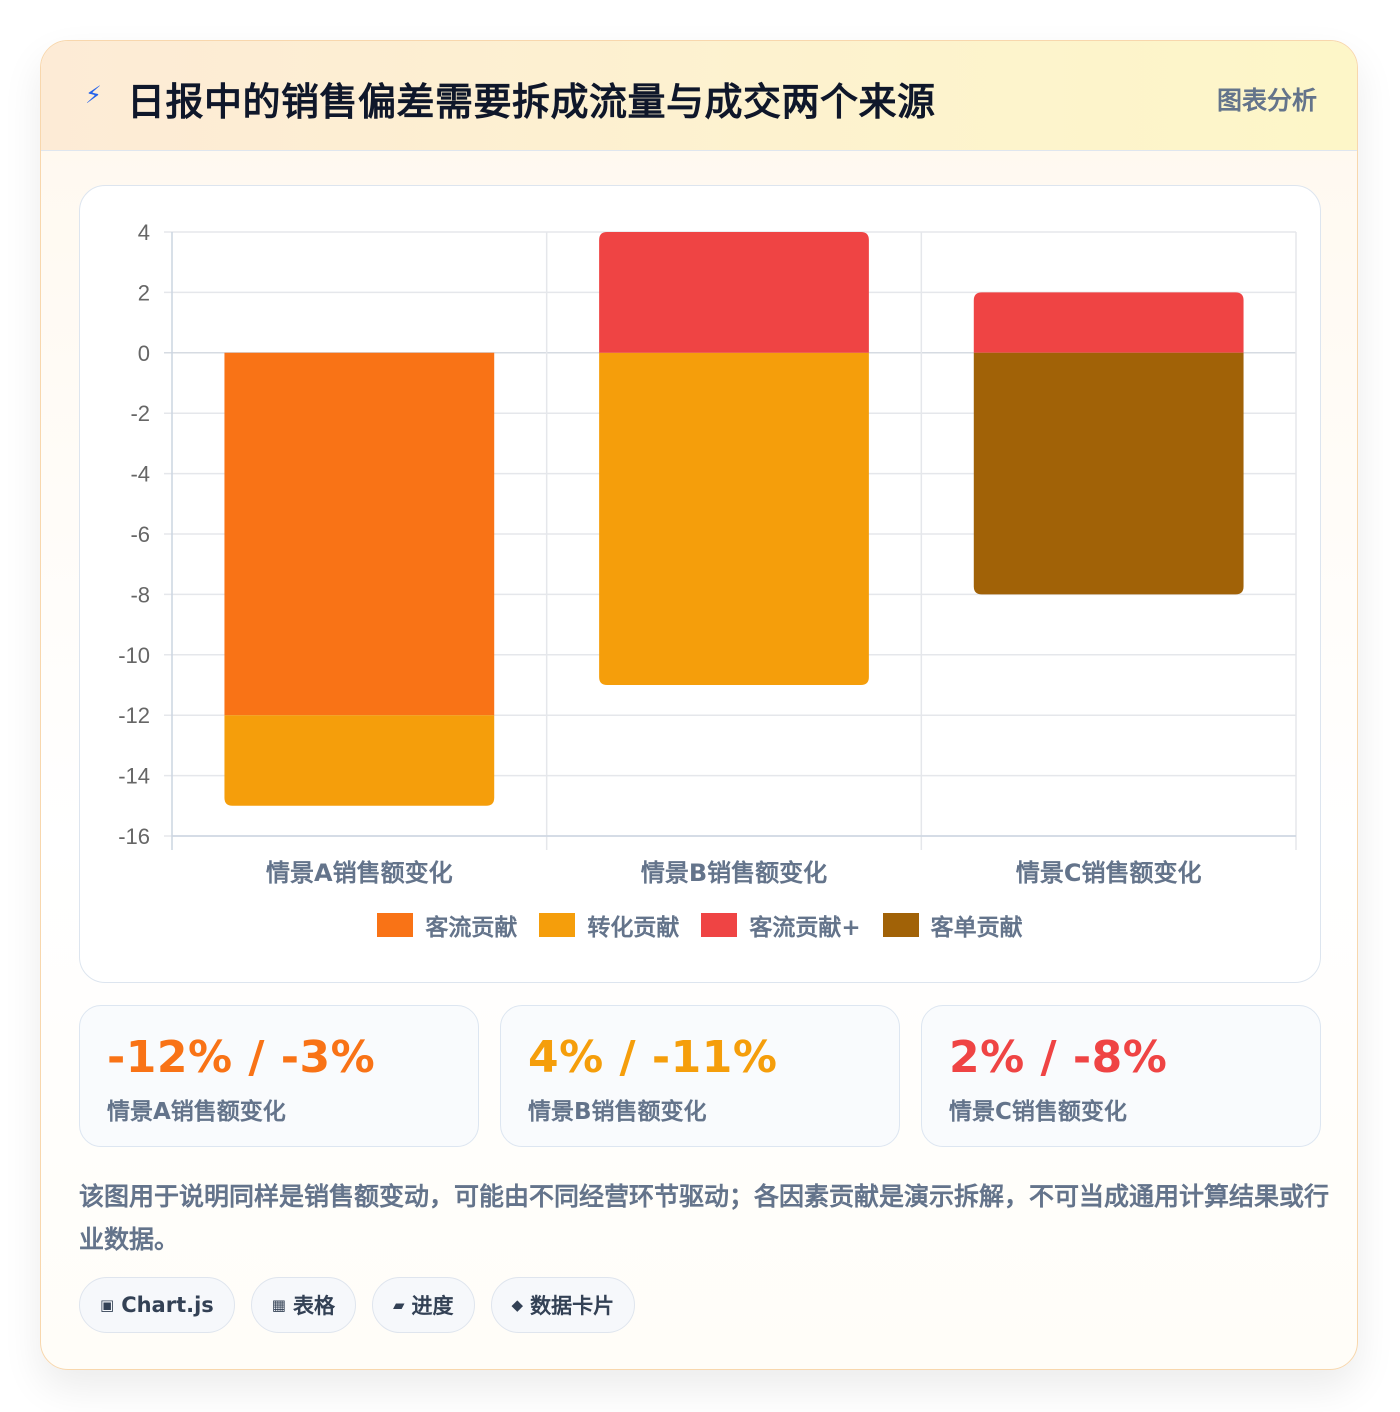 The width and height of the screenshot is (1400, 1412). What do you see at coordinates (134, 836) in the screenshot?
I see `y-tick-label: -16` at bounding box center [134, 836].